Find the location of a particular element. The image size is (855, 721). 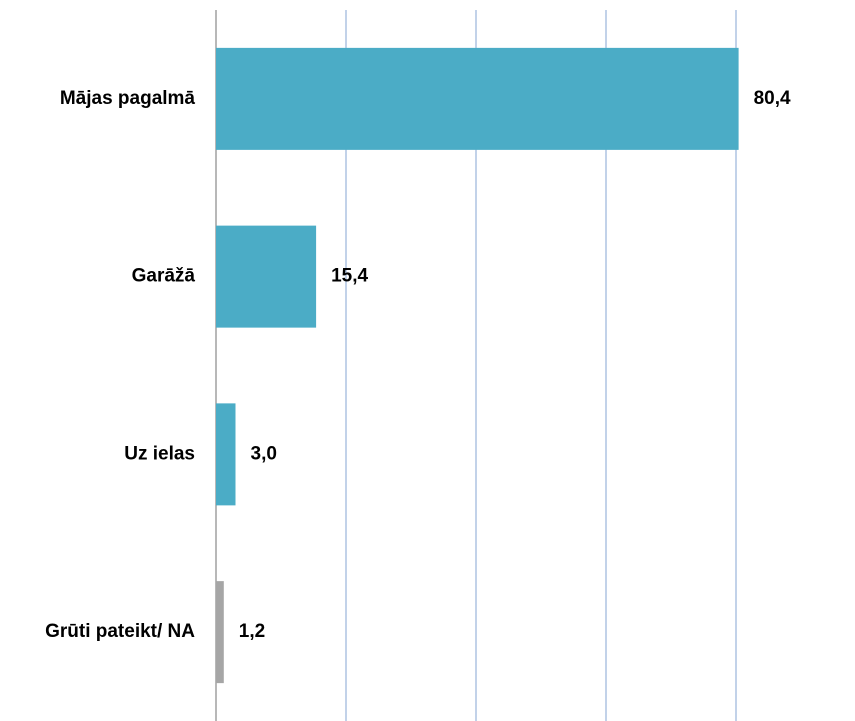

category-label: Grūti pateikt/ NA is located at coordinates (120, 631).